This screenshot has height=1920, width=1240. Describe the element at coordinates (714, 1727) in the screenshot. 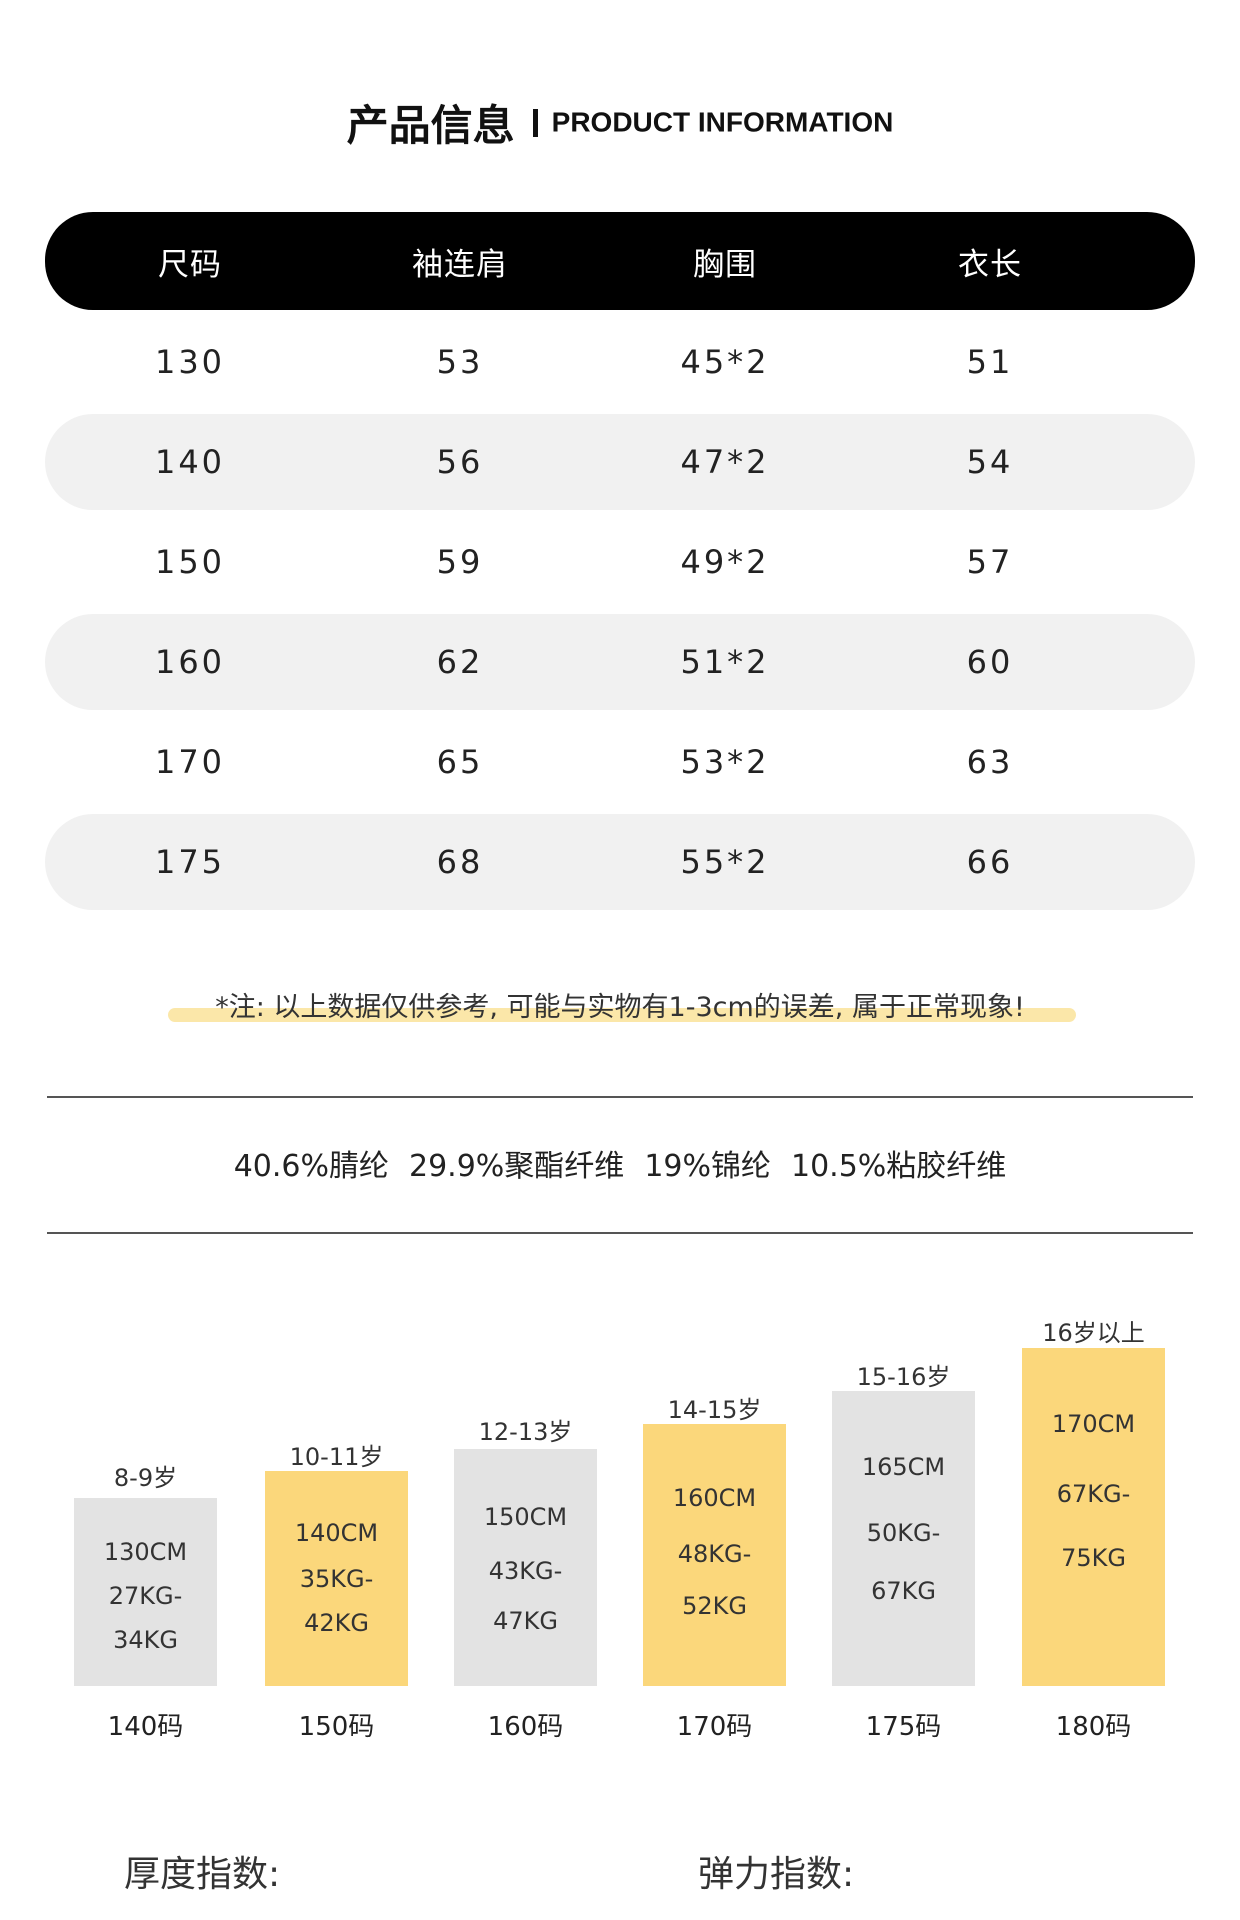

I see `size-label: 170码` at that location.